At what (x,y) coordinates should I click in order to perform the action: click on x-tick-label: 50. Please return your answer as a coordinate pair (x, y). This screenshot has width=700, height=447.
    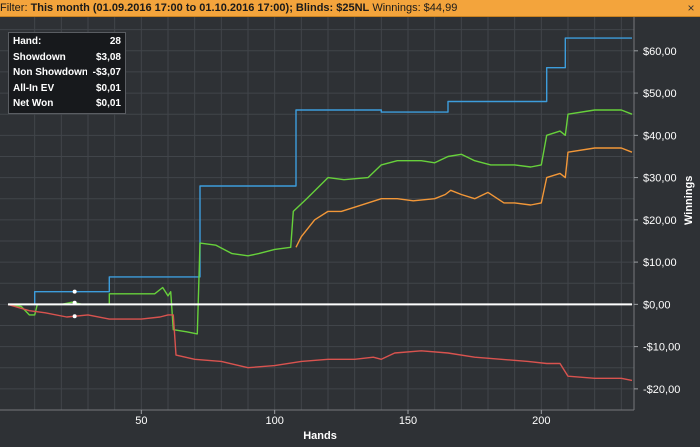
    Looking at the image, I should click on (141, 421).